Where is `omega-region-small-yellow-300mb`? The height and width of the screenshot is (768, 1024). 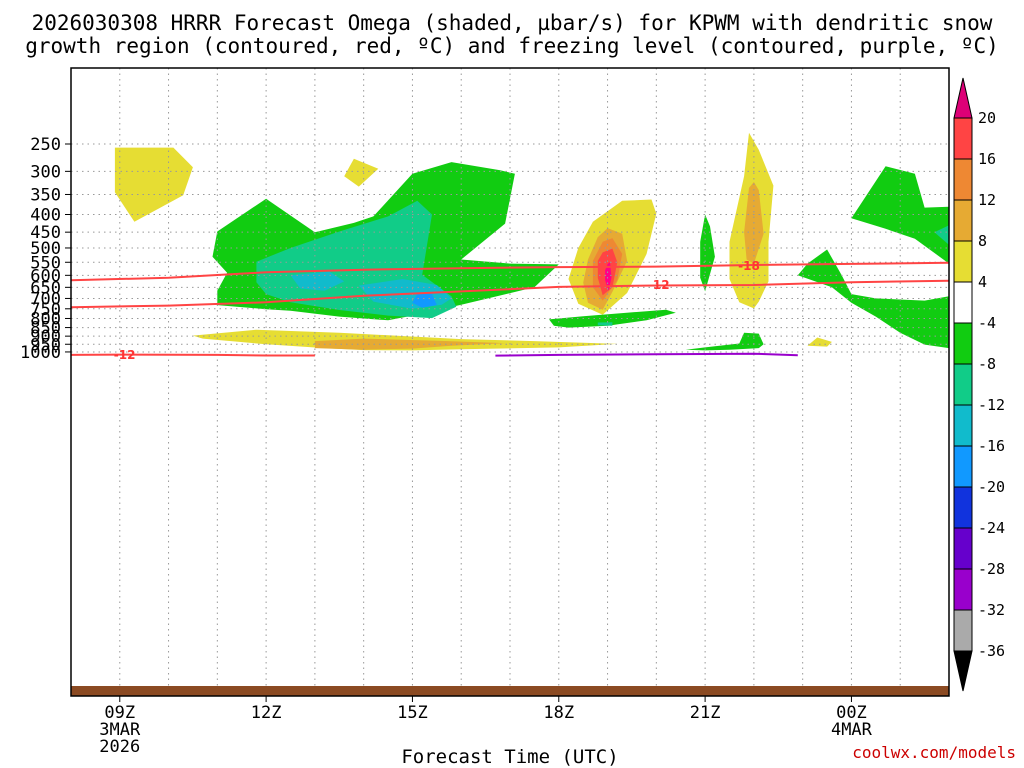 omega-region-small-yellow-300mb is located at coordinates (361, 172).